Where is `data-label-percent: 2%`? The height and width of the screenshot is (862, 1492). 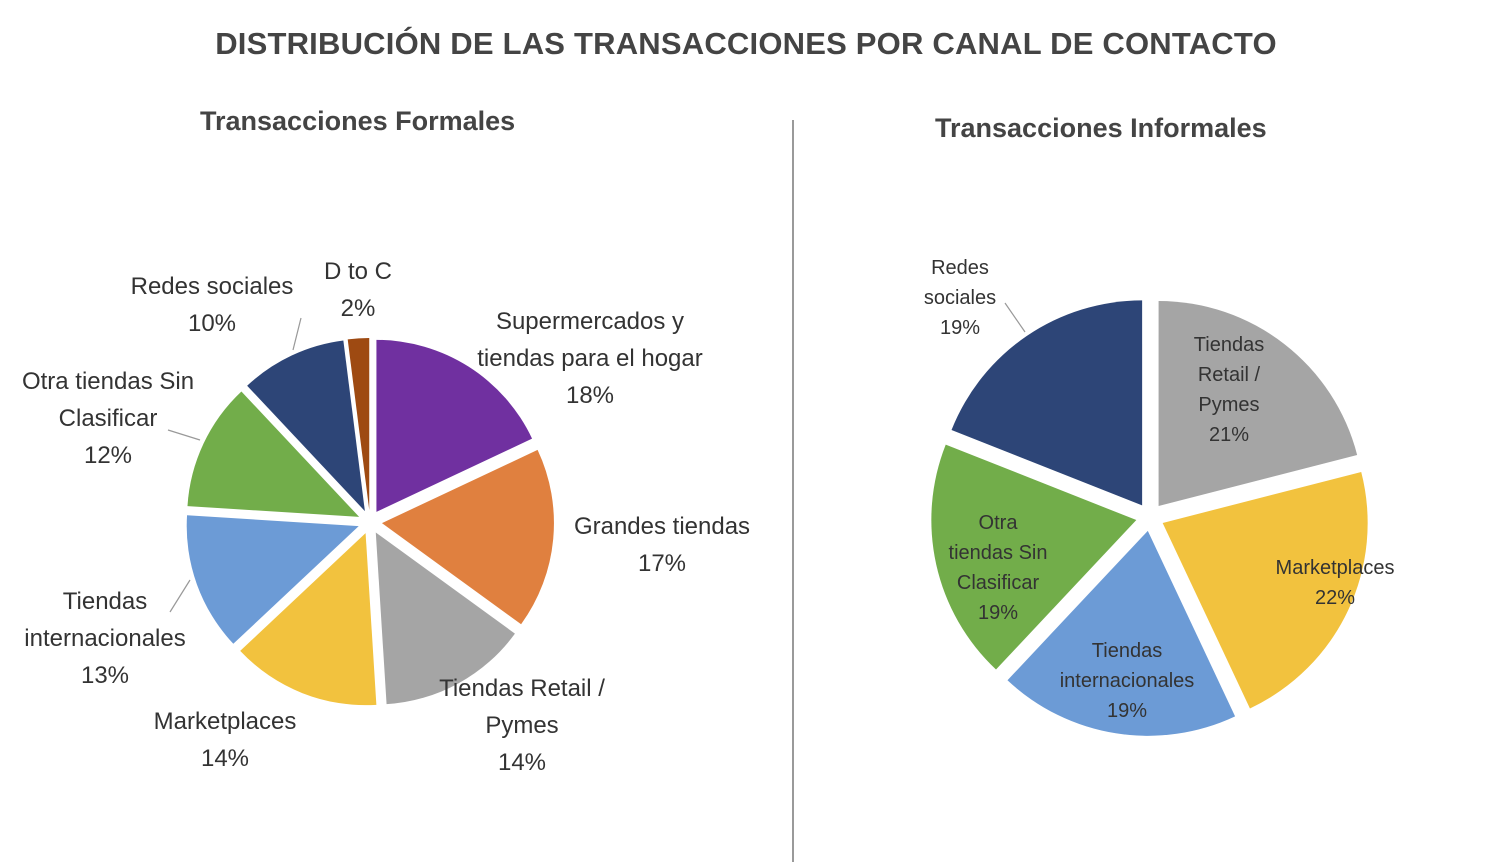 data-label-percent: 2% is located at coordinates (358, 308).